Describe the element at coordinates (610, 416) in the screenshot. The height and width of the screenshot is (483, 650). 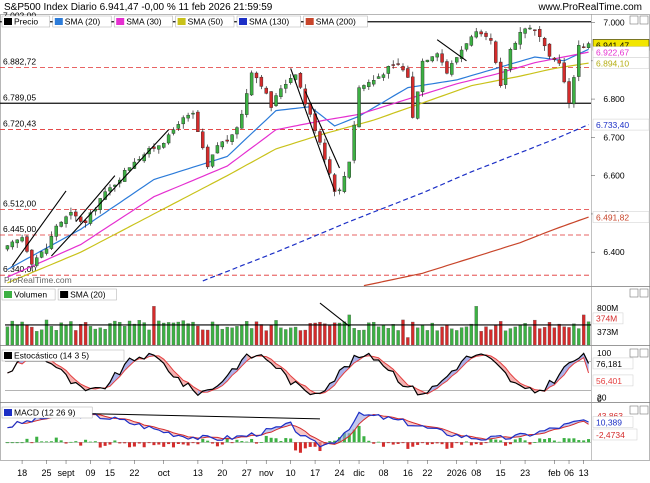
I see `macd-tick-label: 43,863` at that location.